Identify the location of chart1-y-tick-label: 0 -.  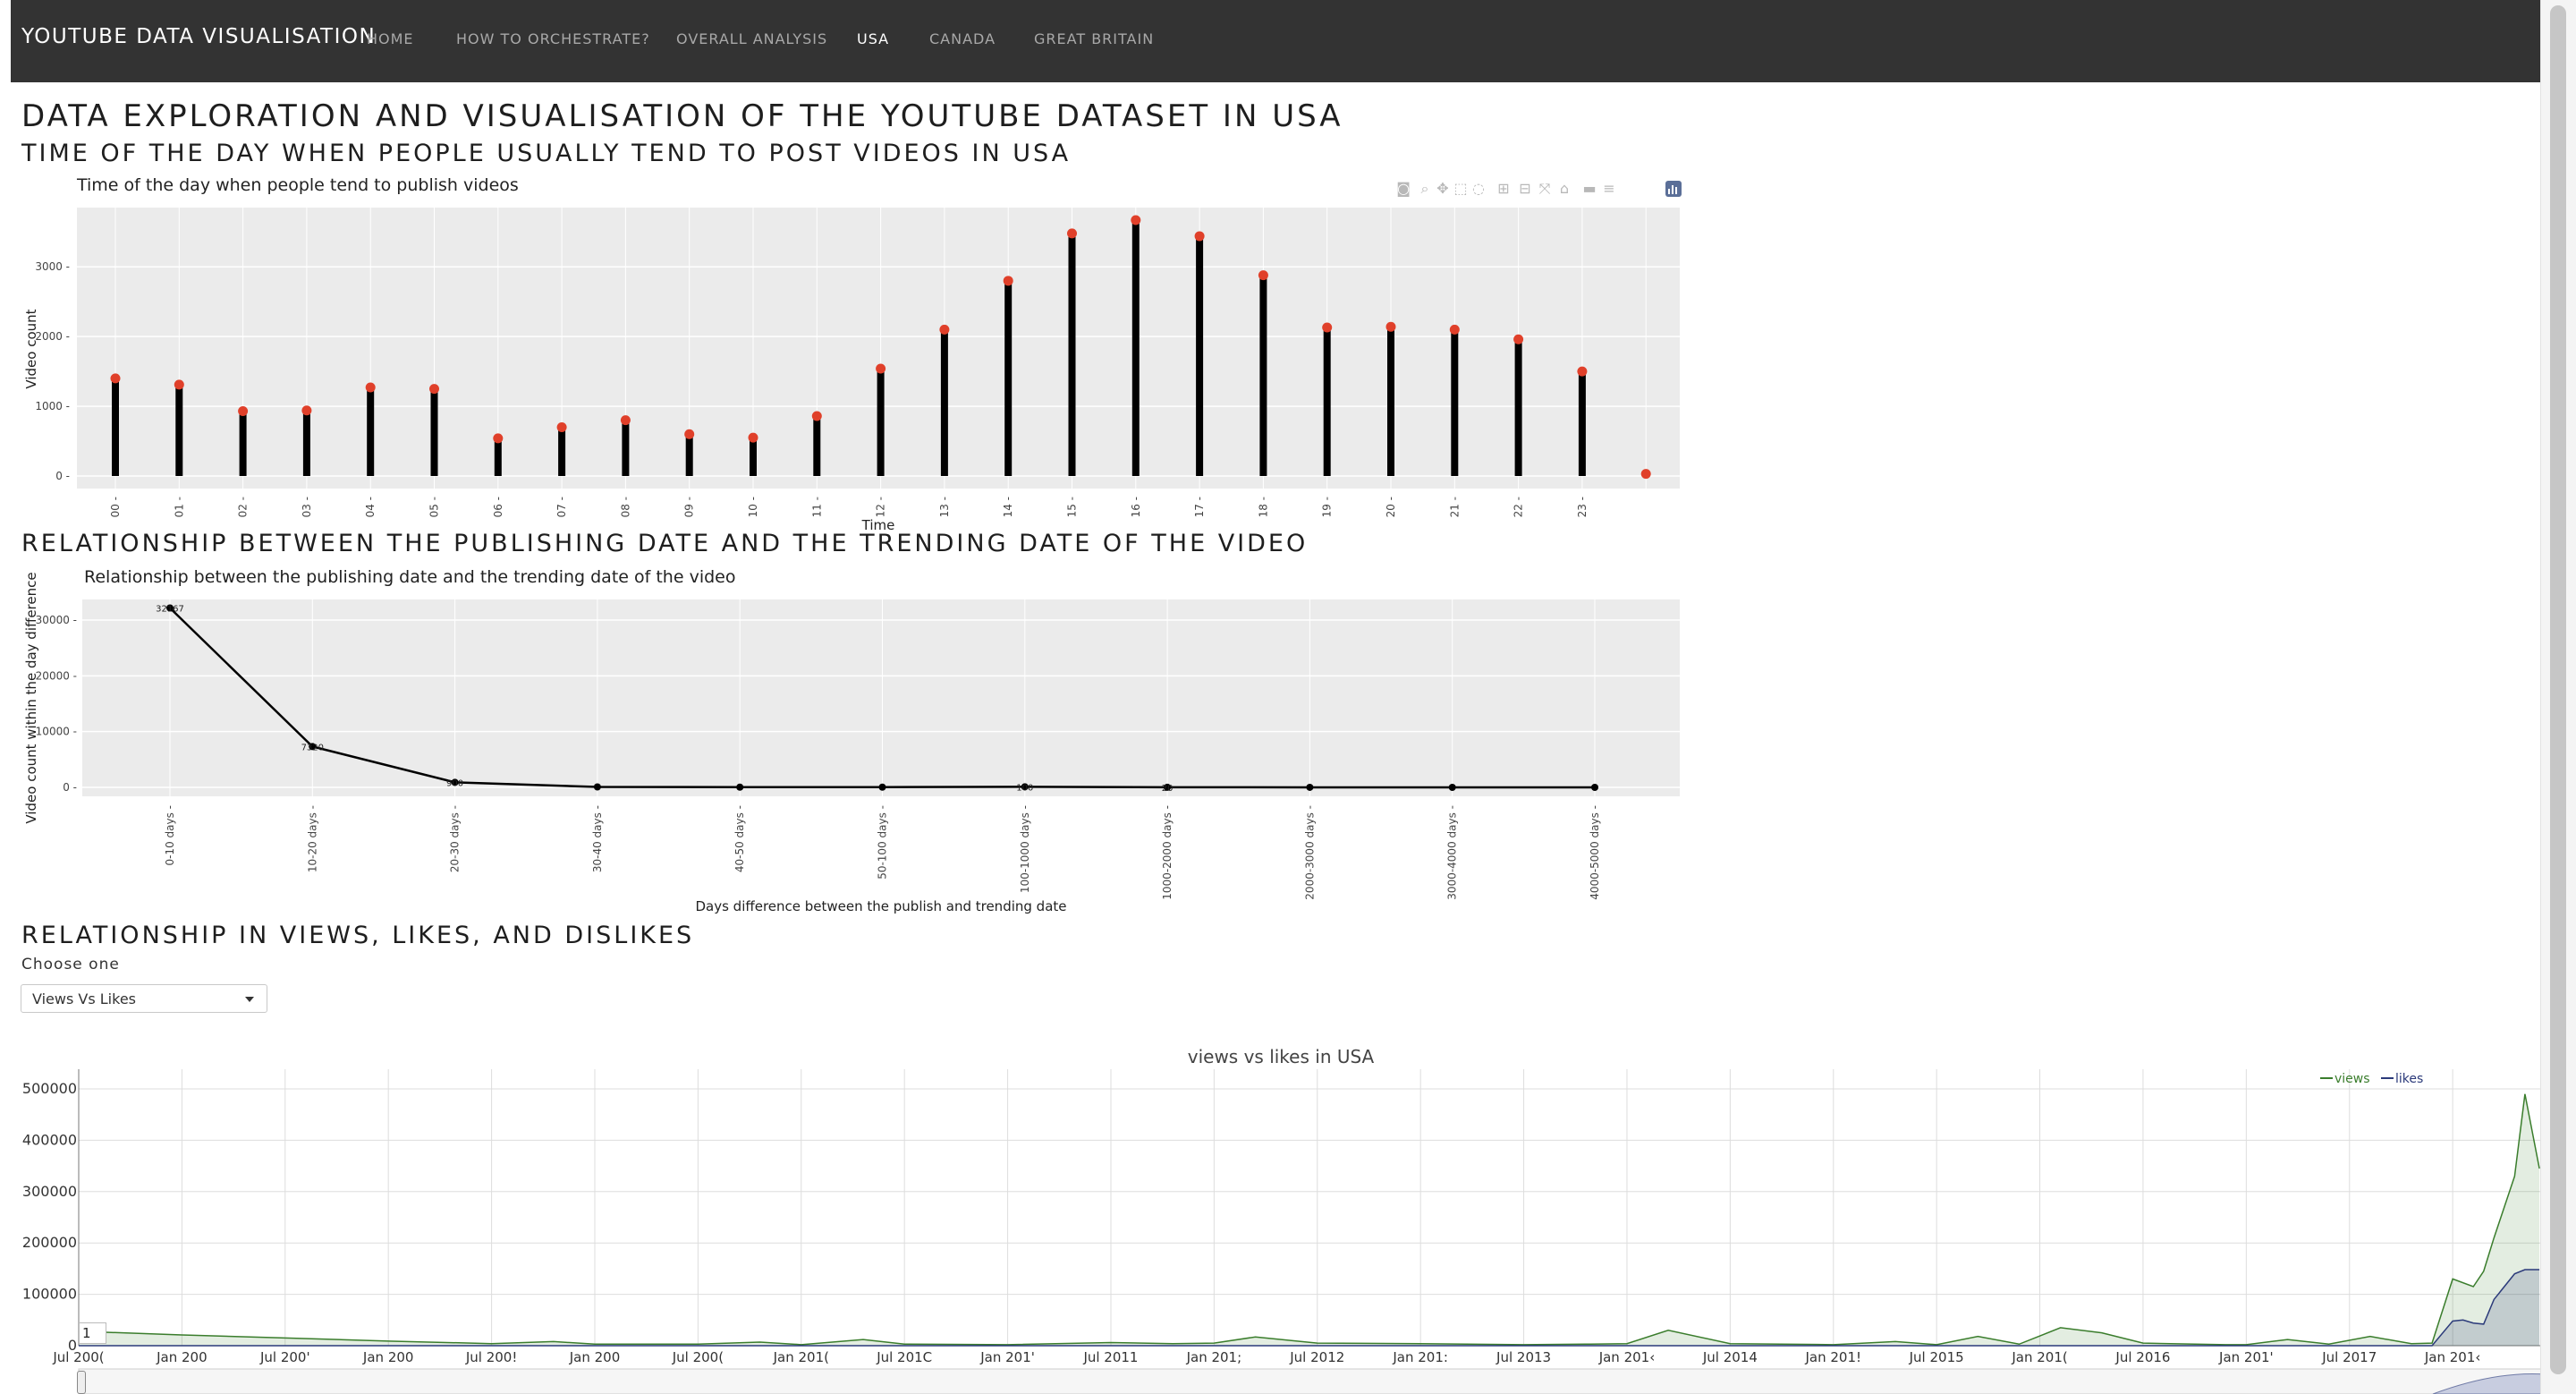
(62, 476).